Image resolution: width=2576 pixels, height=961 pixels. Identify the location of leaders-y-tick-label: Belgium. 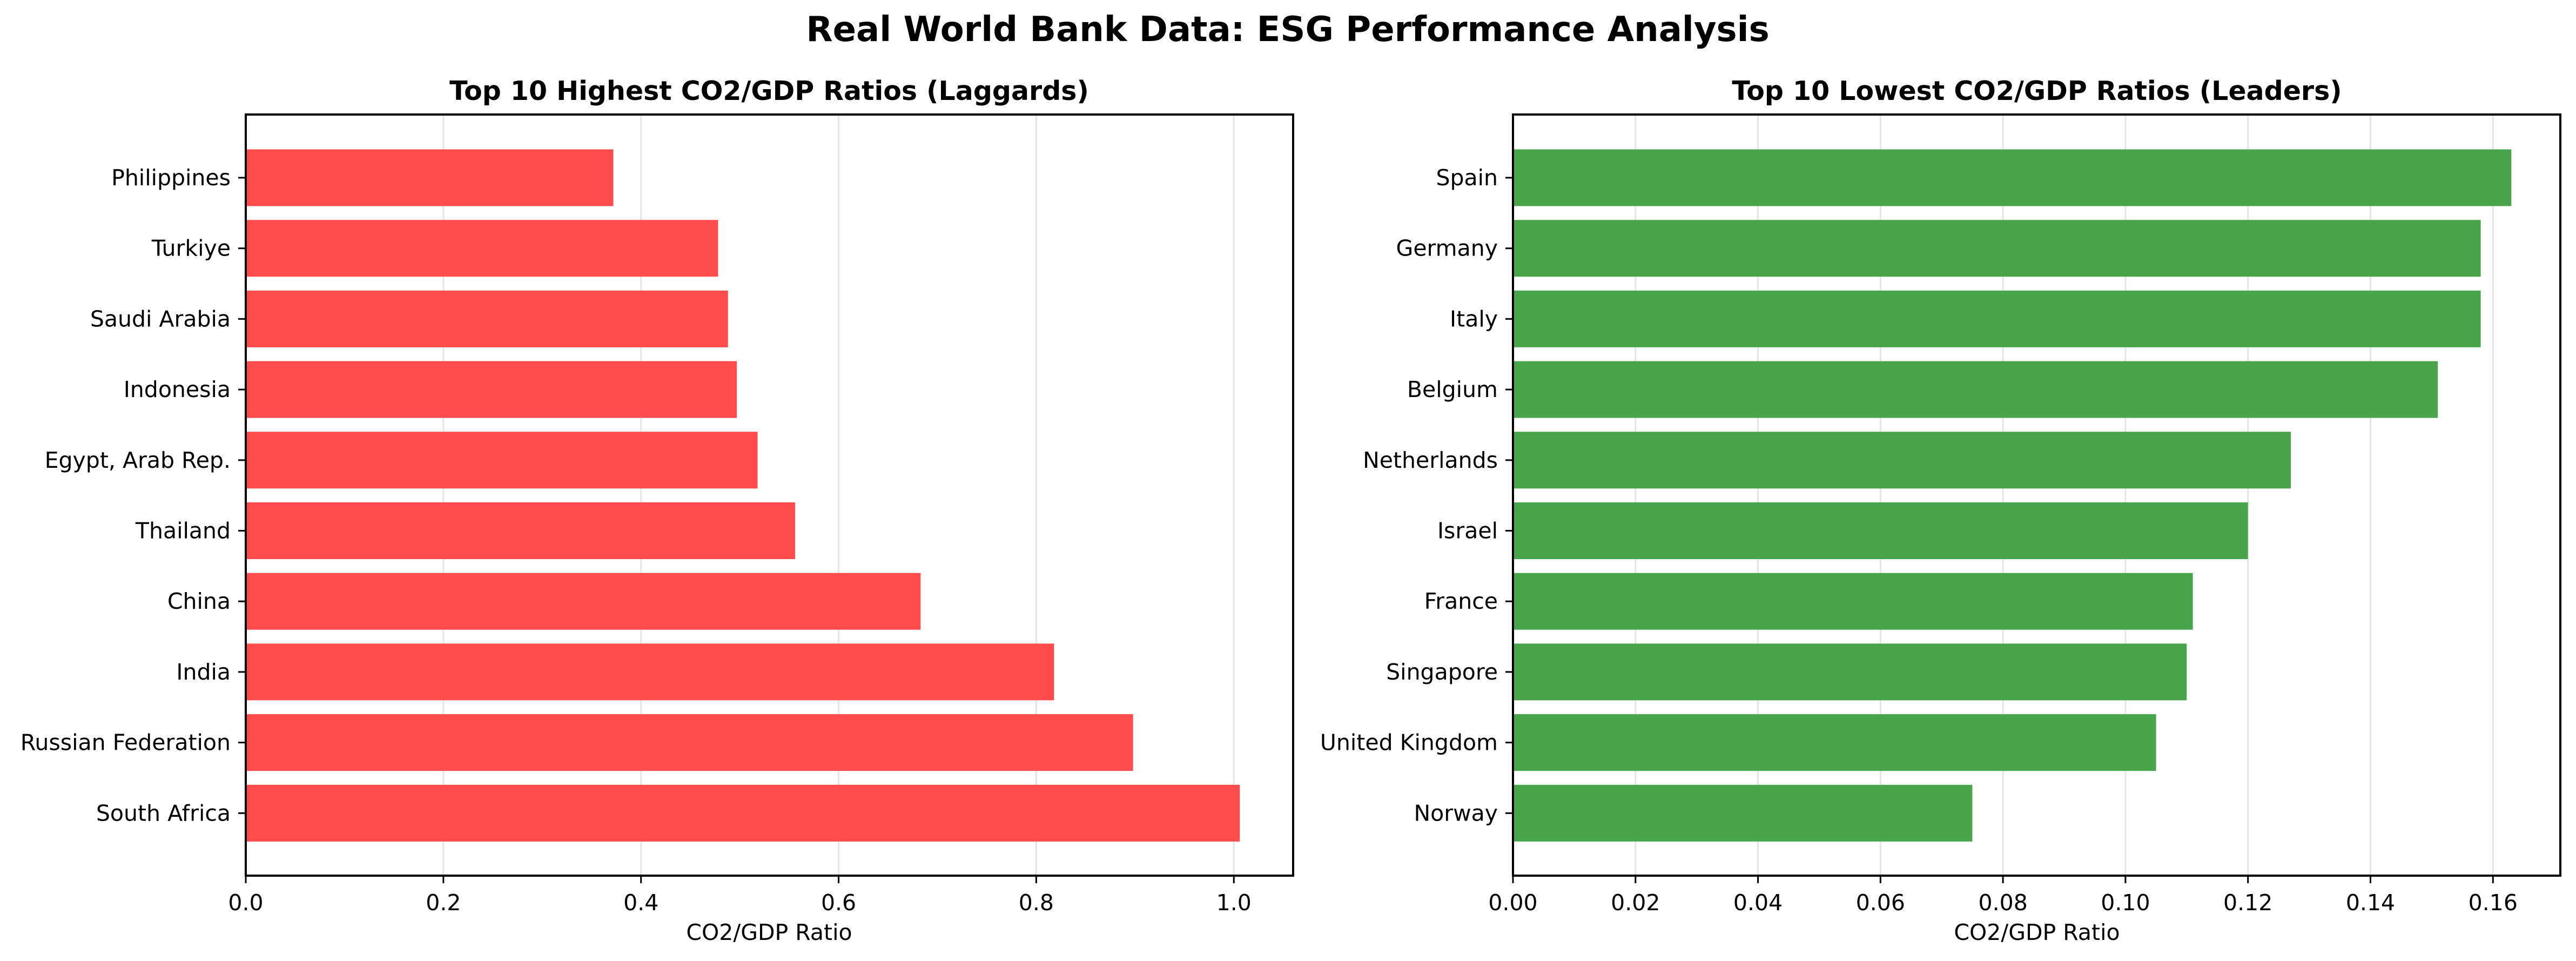
(1452, 389).